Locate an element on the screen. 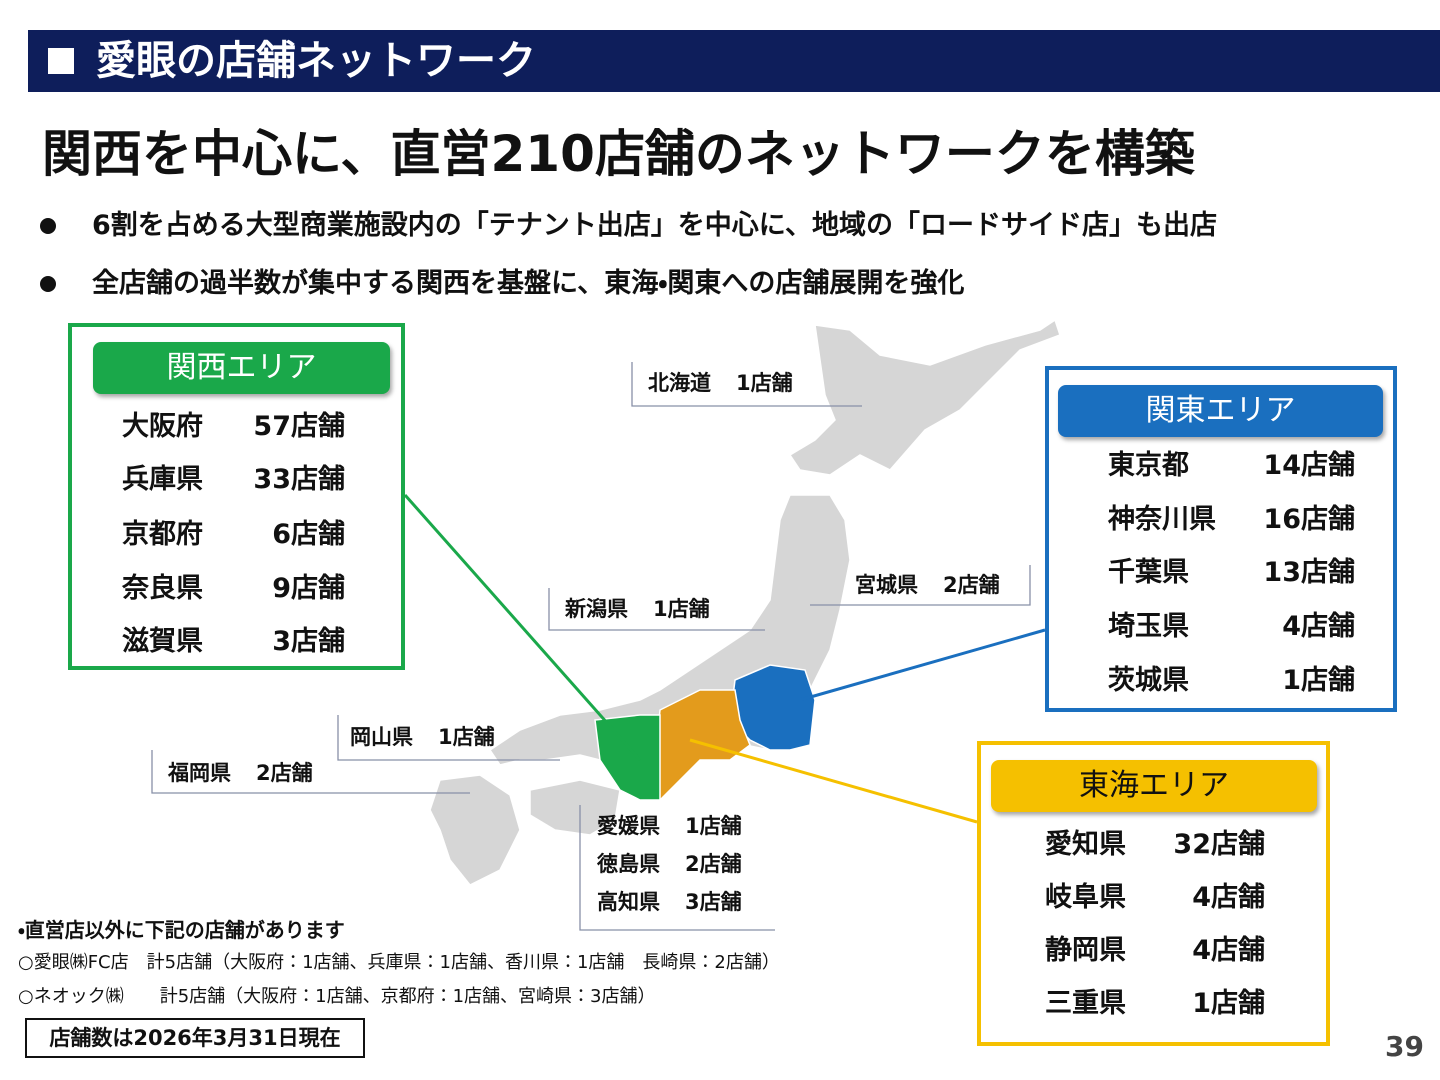 The width and height of the screenshot is (1440, 1080). store-count: 13店舗 is located at coordinates (1309, 572).